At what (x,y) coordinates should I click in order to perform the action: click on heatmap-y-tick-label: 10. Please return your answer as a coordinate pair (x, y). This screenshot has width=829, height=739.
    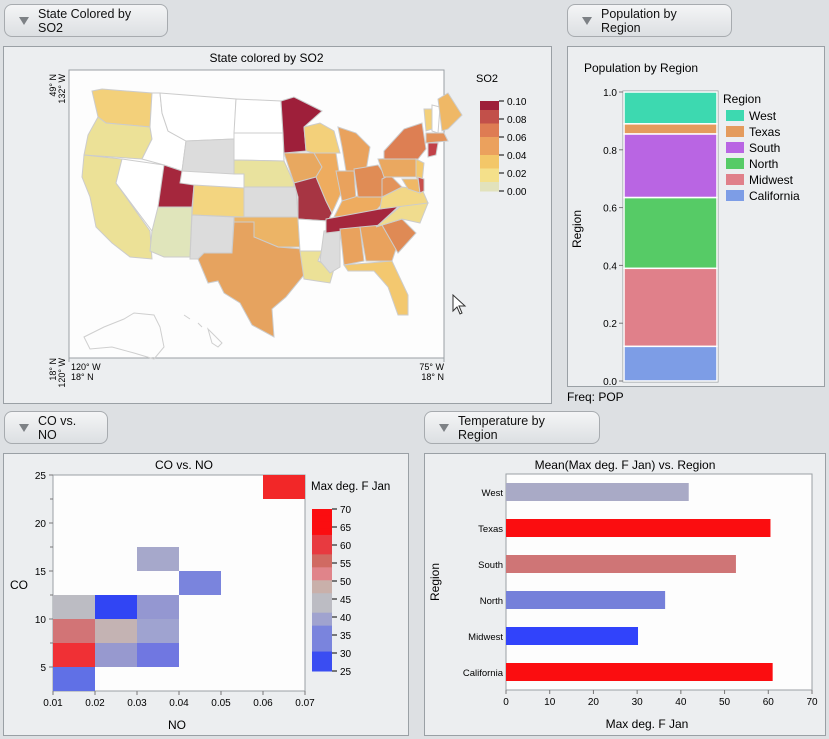
    Looking at the image, I should click on (41, 620).